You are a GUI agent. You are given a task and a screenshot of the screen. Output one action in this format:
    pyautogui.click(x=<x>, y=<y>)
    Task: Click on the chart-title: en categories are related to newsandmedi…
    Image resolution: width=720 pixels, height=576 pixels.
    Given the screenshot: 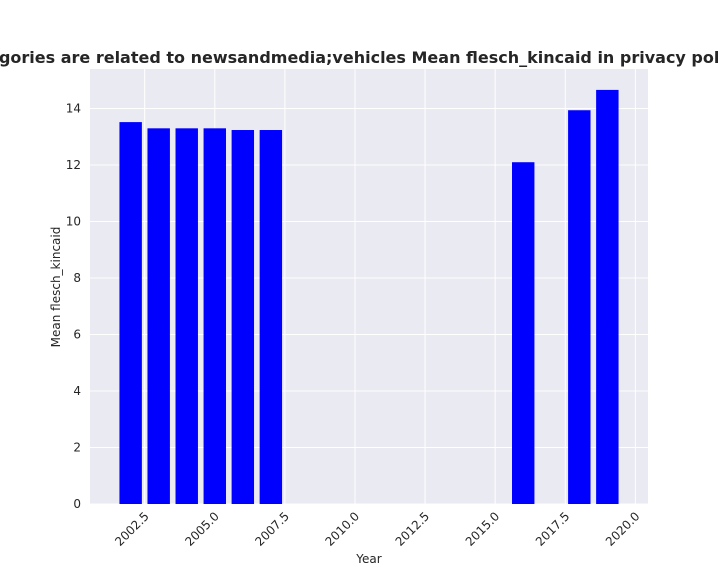 What is the action you would take?
    pyautogui.click(x=360, y=57)
    